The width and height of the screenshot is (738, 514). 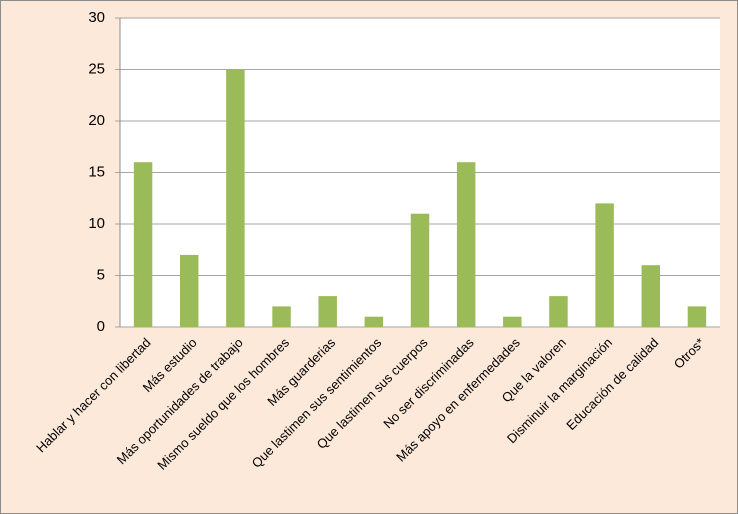 What do you see at coordinates (101, 326) in the screenshot?
I see `y-tick-label: 0` at bounding box center [101, 326].